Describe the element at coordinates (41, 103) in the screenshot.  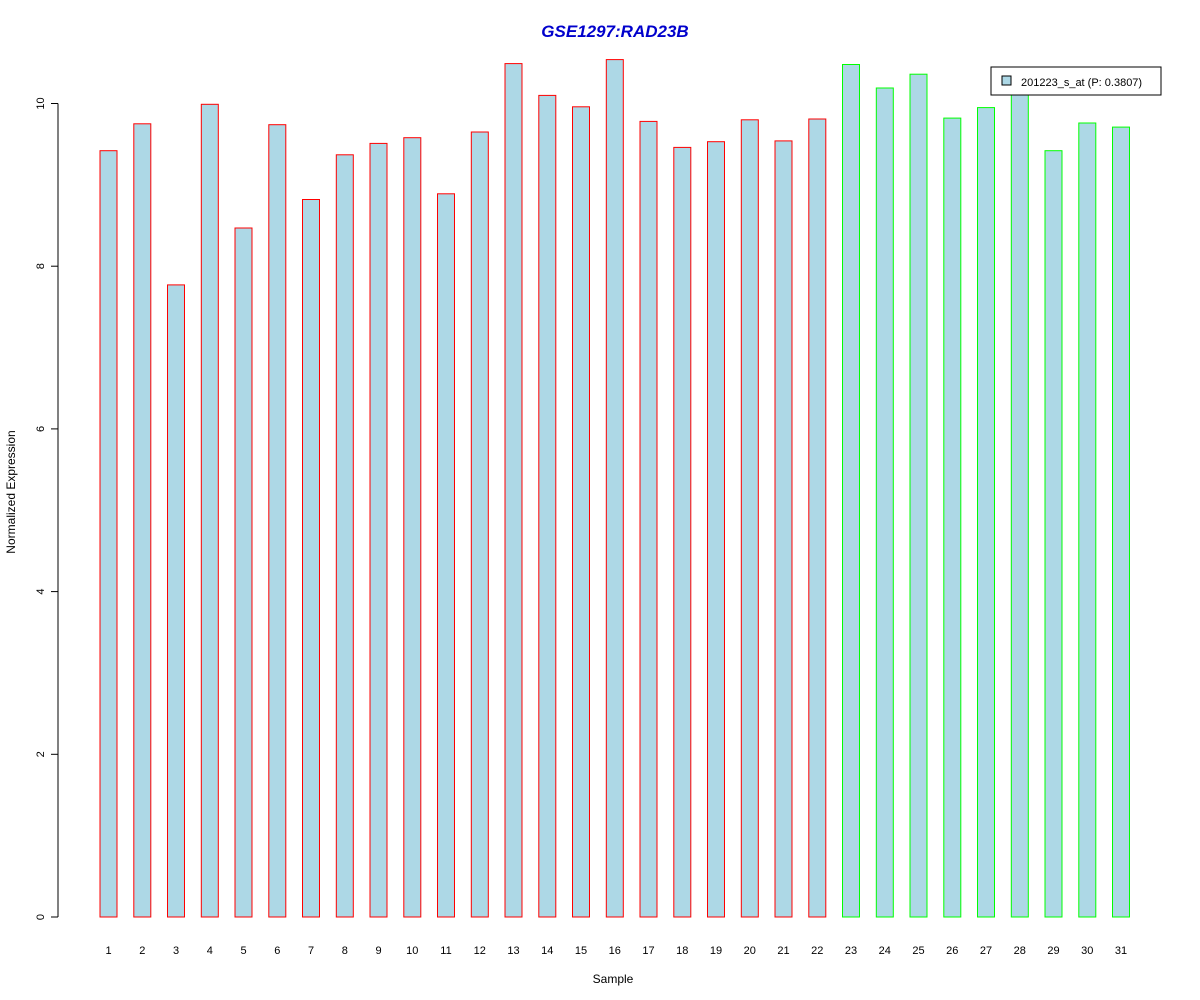
I see `y-axis-tick-label: 10` at that location.